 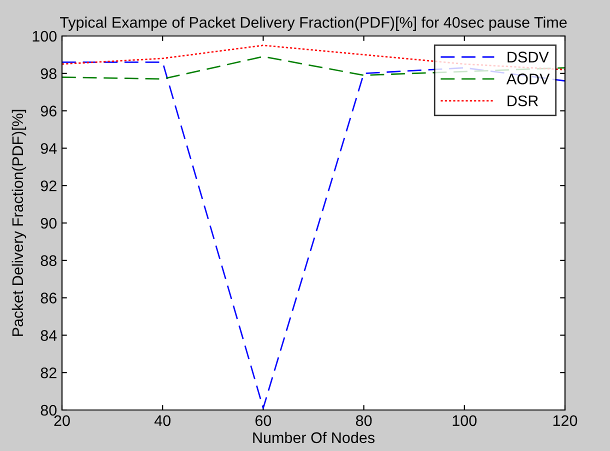 What do you see at coordinates (565, 420) in the screenshot?
I see `x-tick-label: 120` at bounding box center [565, 420].